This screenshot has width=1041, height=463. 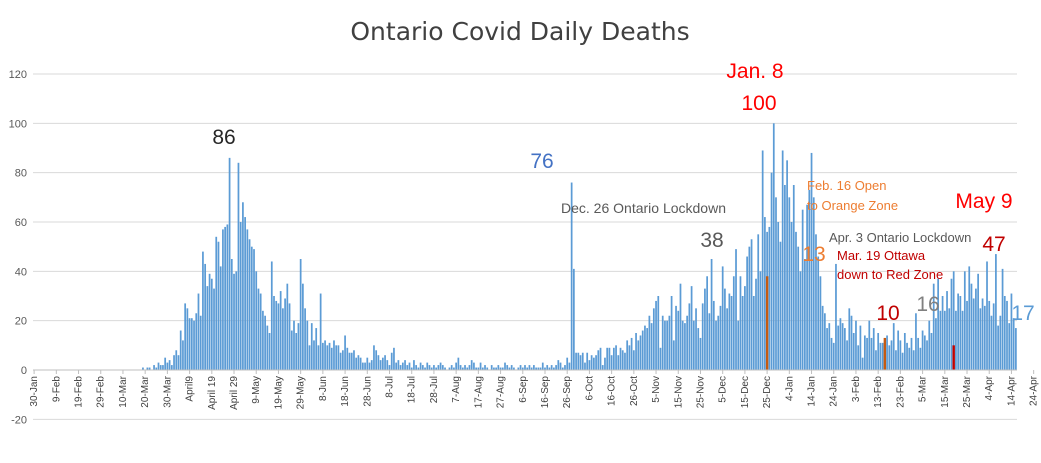 I want to click on annotation-label: Dec. 26 Ontario Lockdown, so click(x=643, y=208).